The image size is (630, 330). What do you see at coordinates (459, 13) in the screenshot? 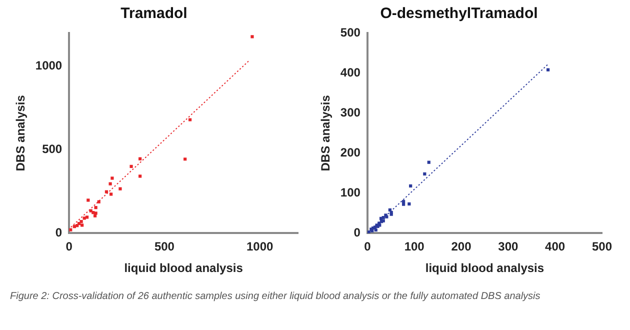
I see `chart-title: O-desmethylTramadol` at bounding box center [459, 13].